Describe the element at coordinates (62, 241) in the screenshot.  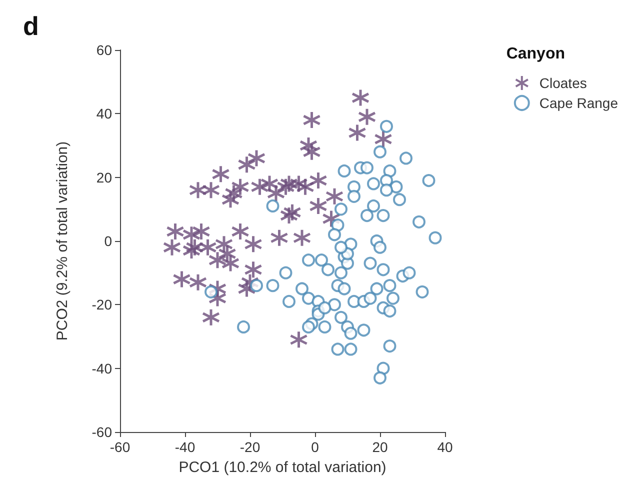
I see `y-axis-title: PCO2 (9.2% of total variation)` at that location.